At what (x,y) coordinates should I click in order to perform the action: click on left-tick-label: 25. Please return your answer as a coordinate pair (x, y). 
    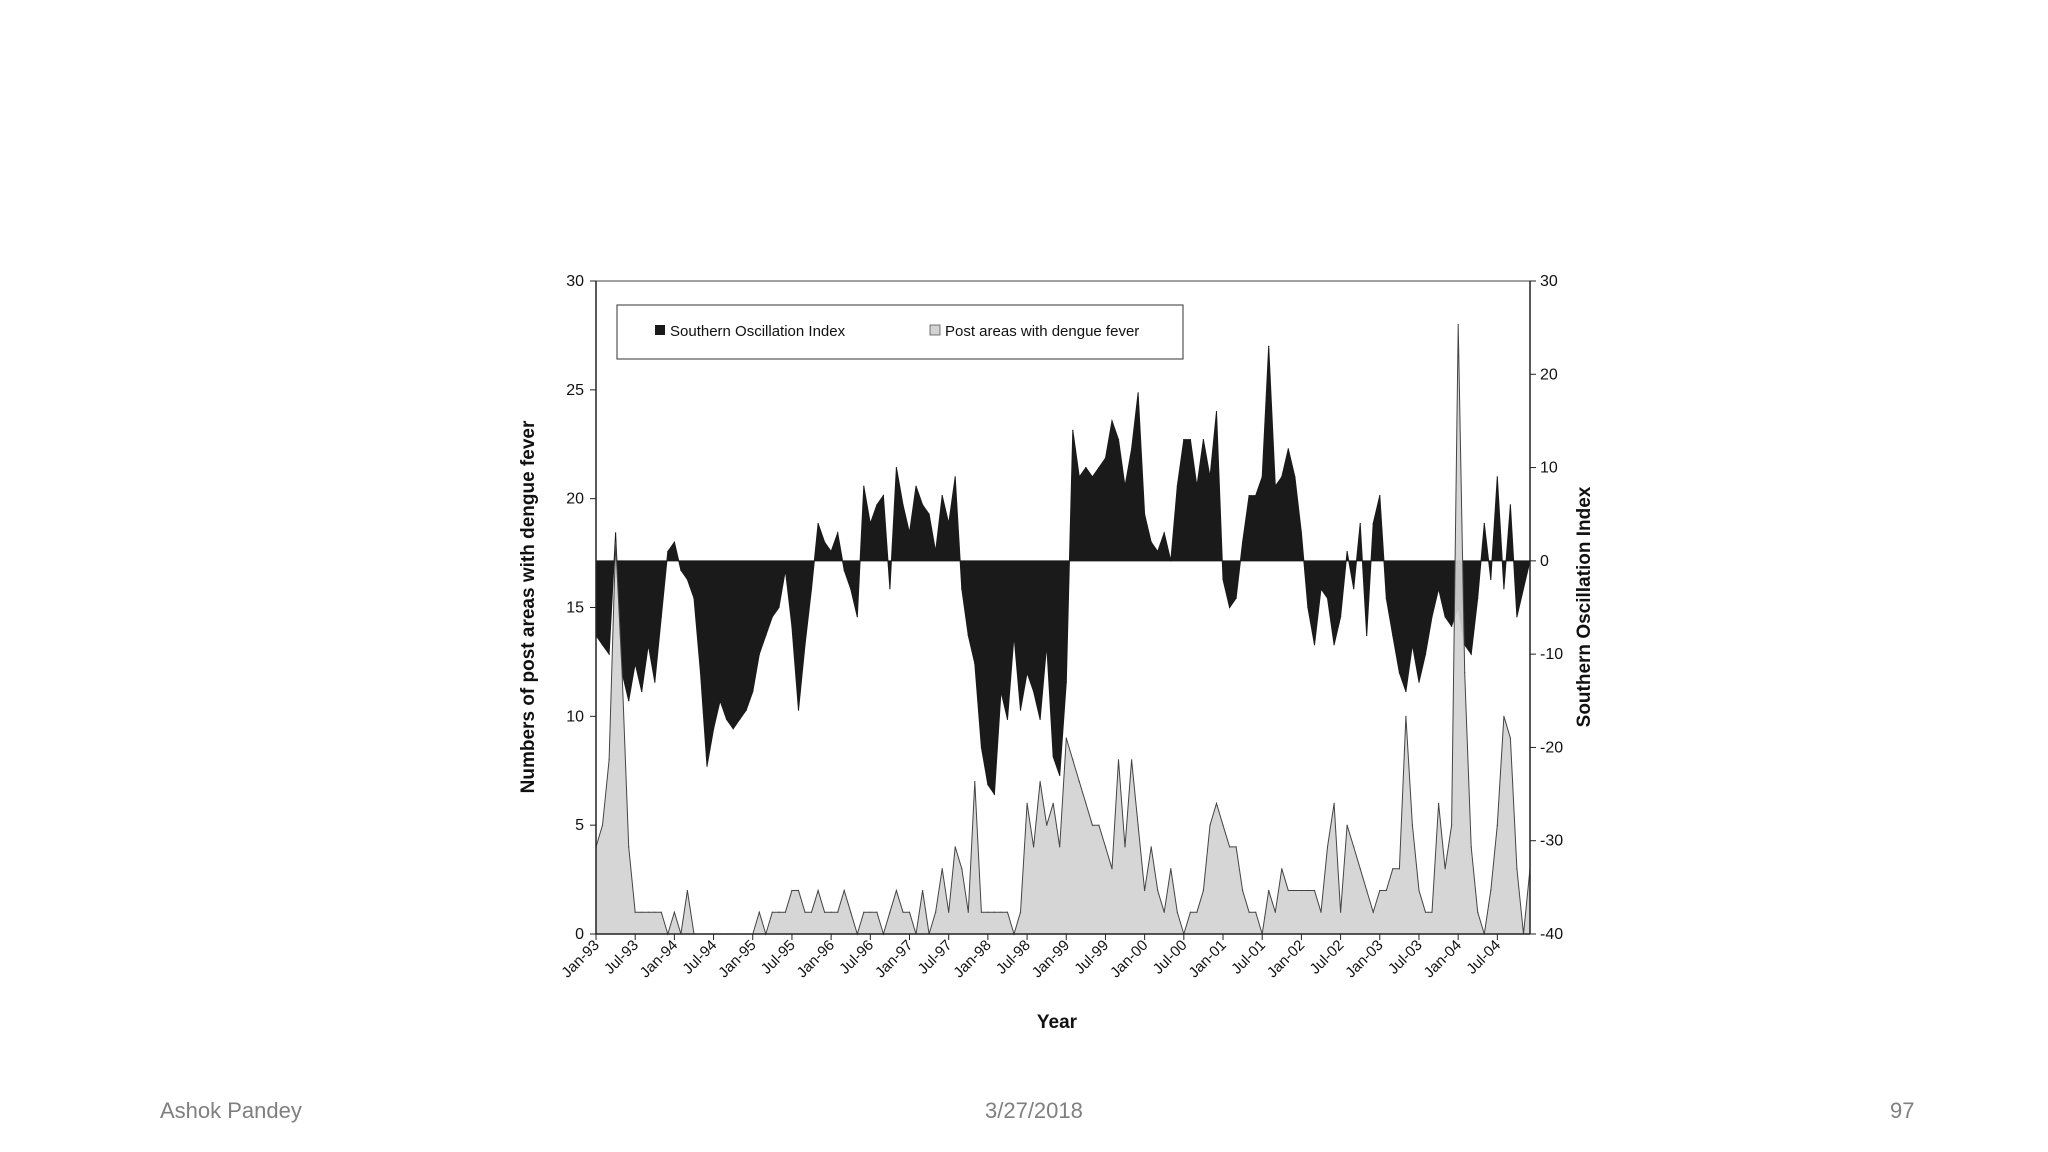
    Looking at the image, I should click on (575, 390).